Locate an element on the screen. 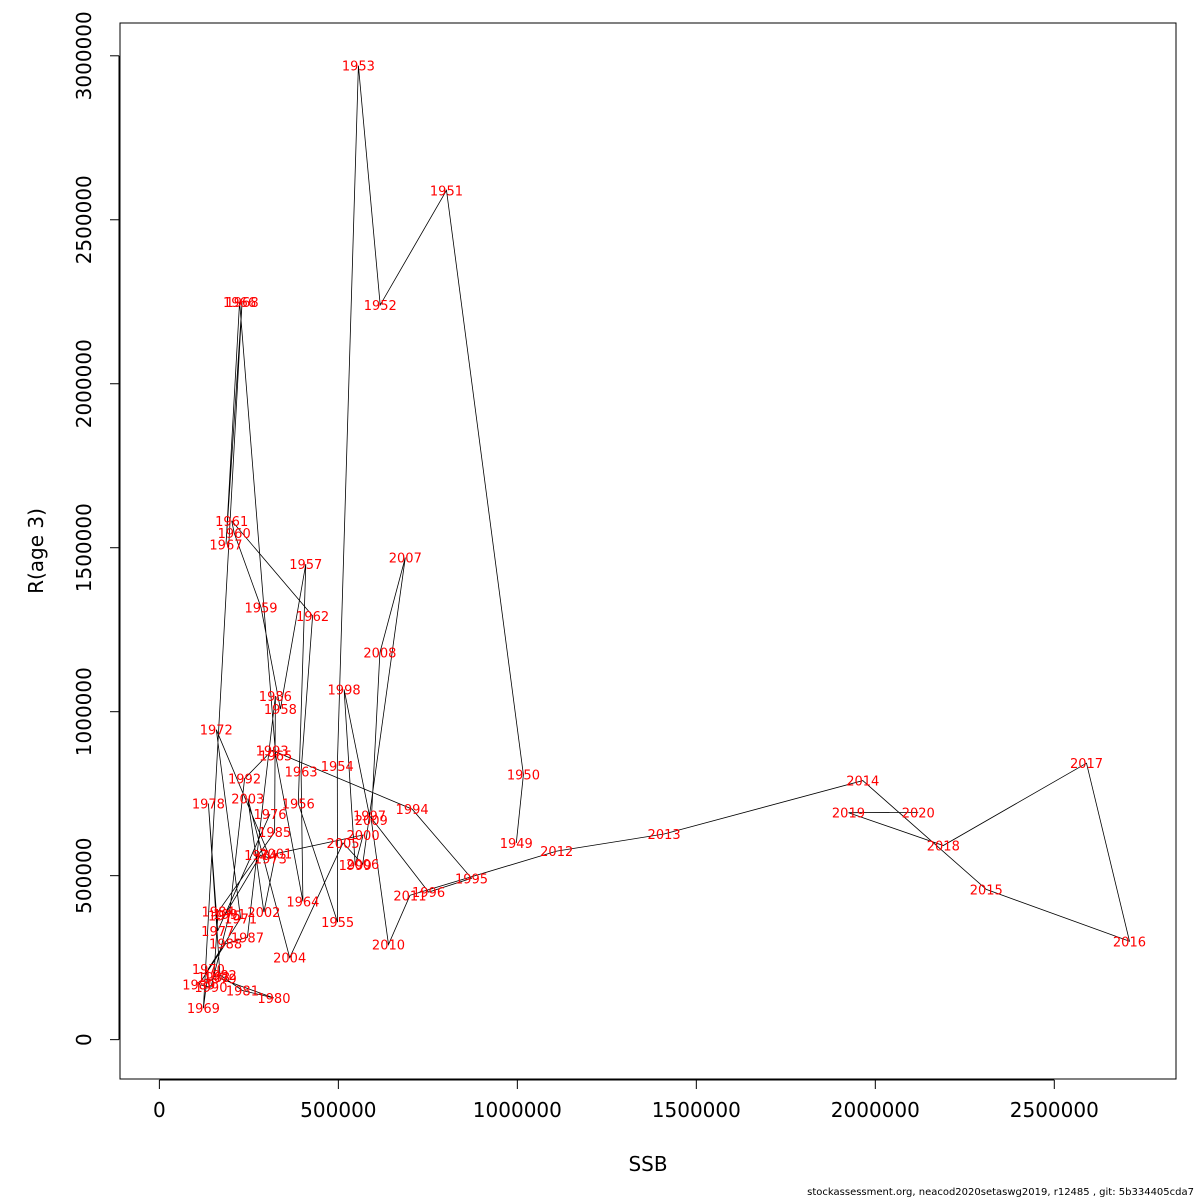 This screenshot has width=1200, height=1200. point-label-2012: 2012 is located at coordinates (556, 852).